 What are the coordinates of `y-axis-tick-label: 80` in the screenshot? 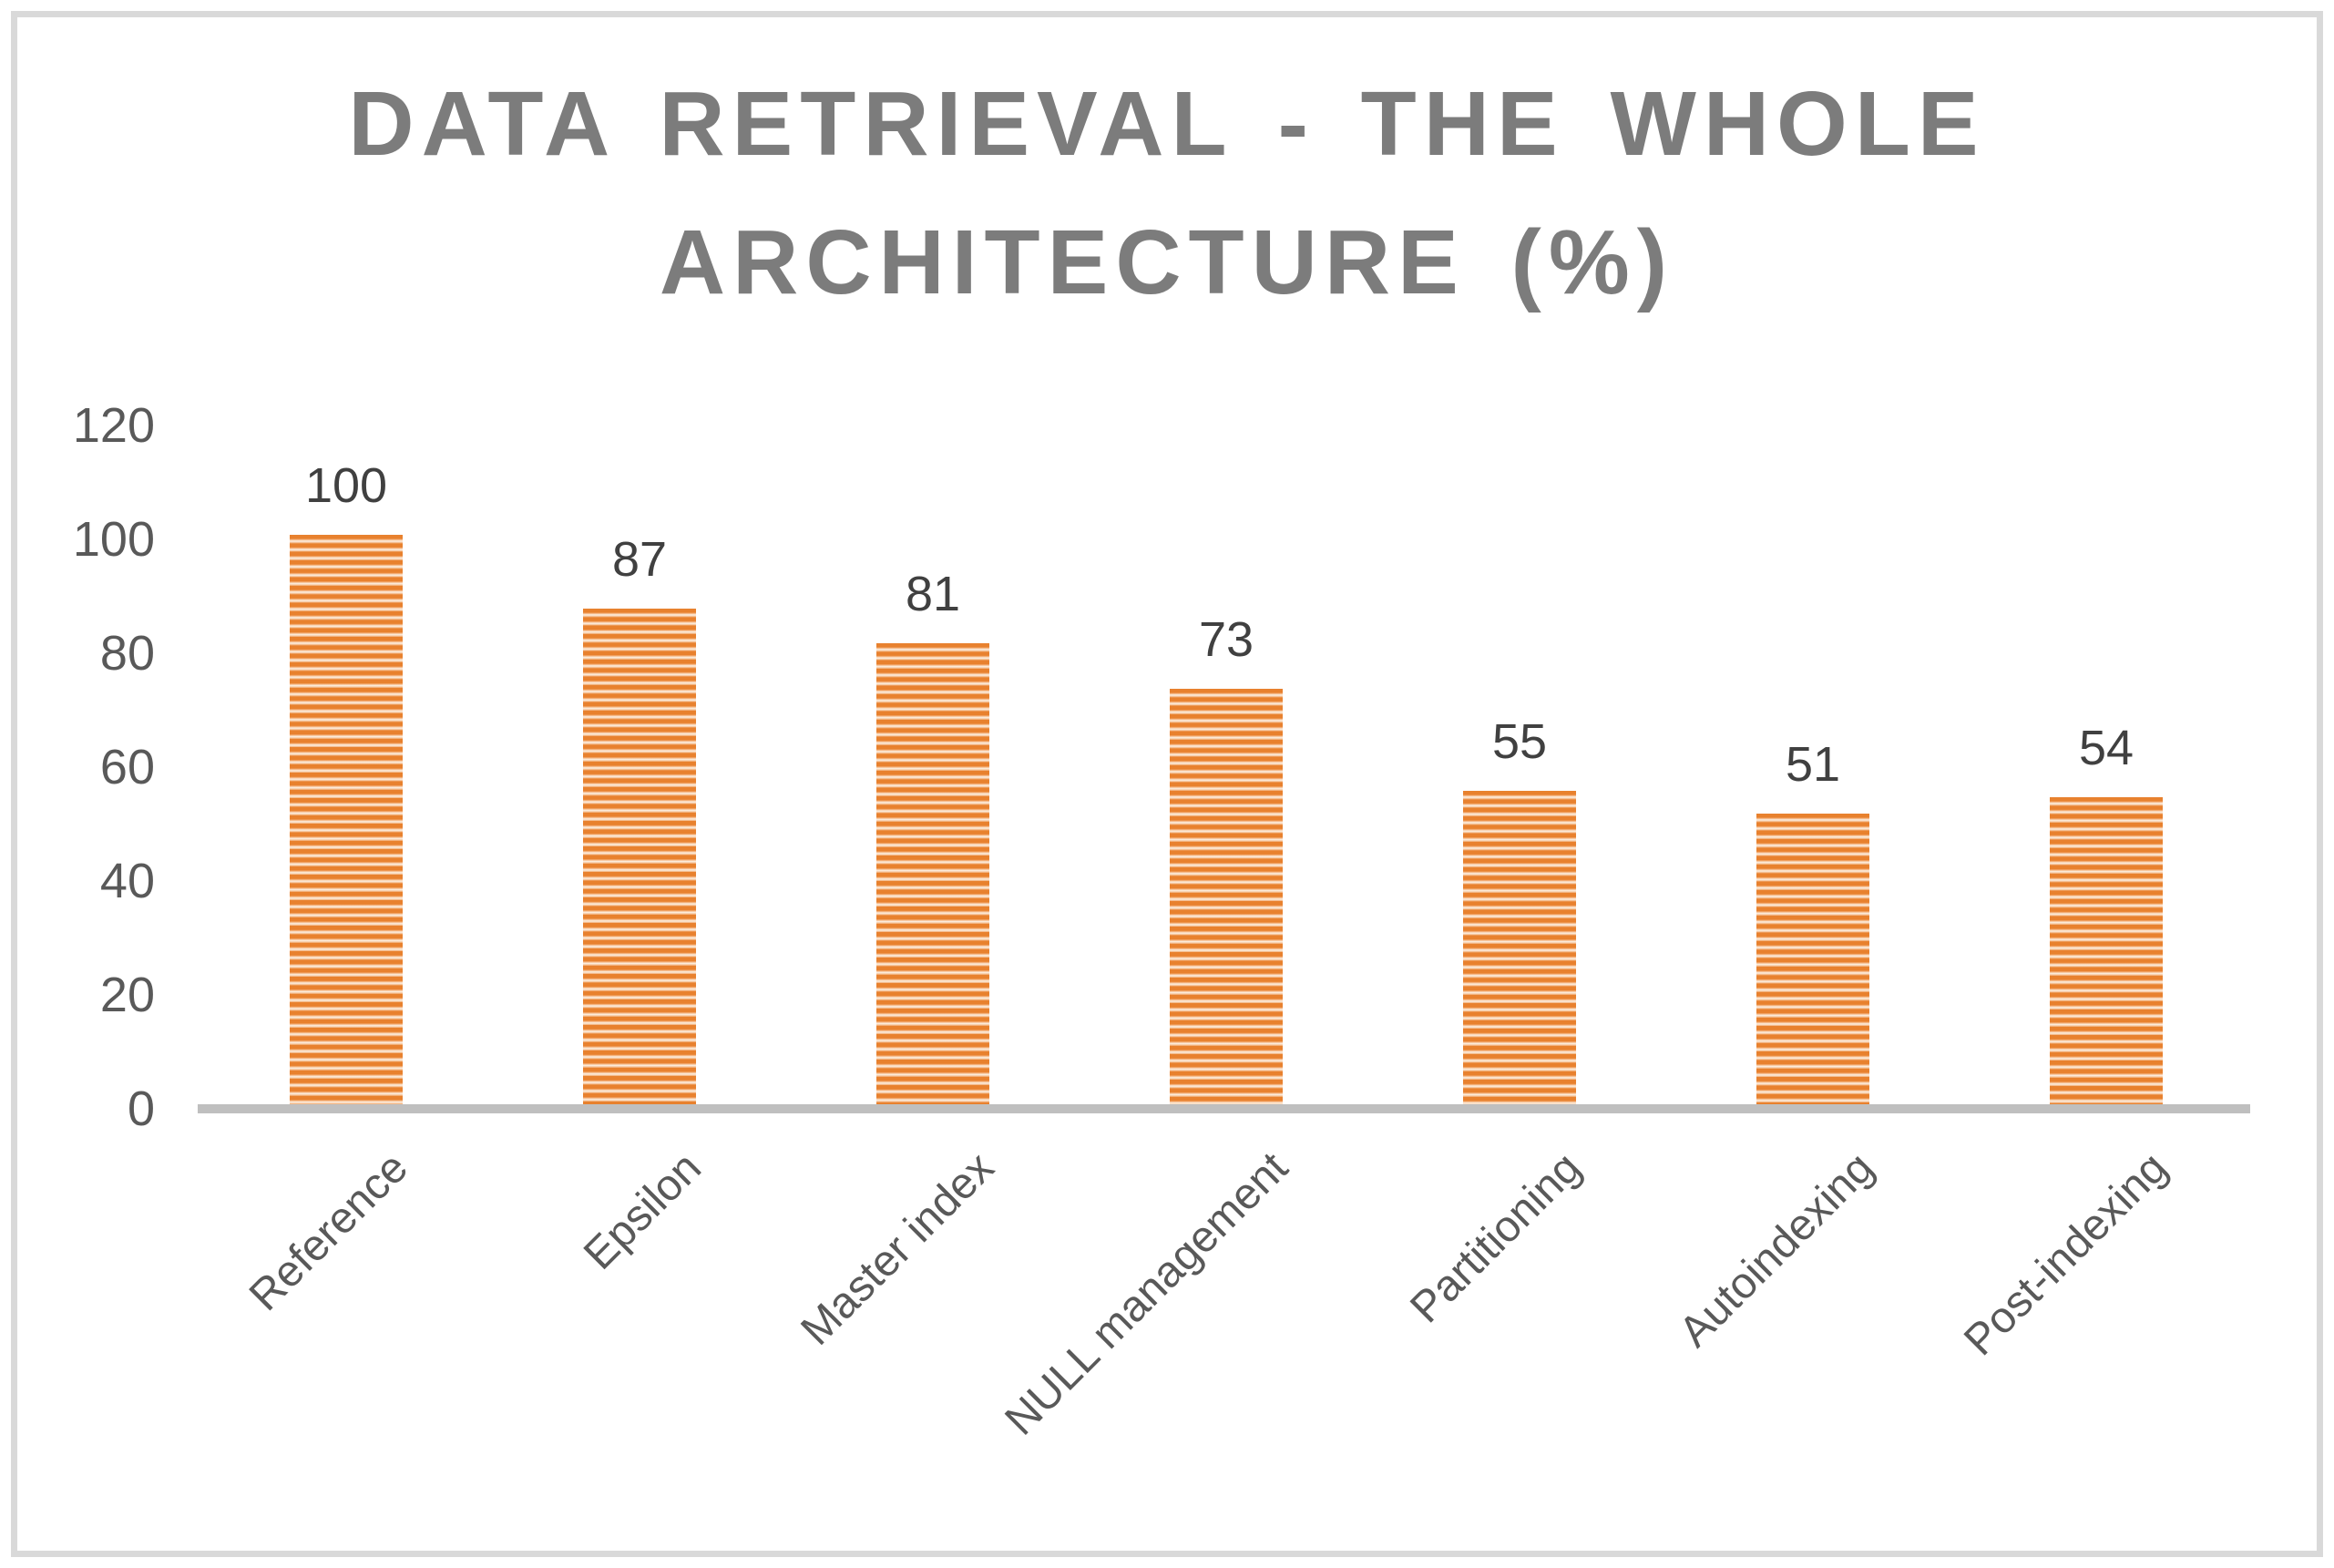 It's located at (127, 653).